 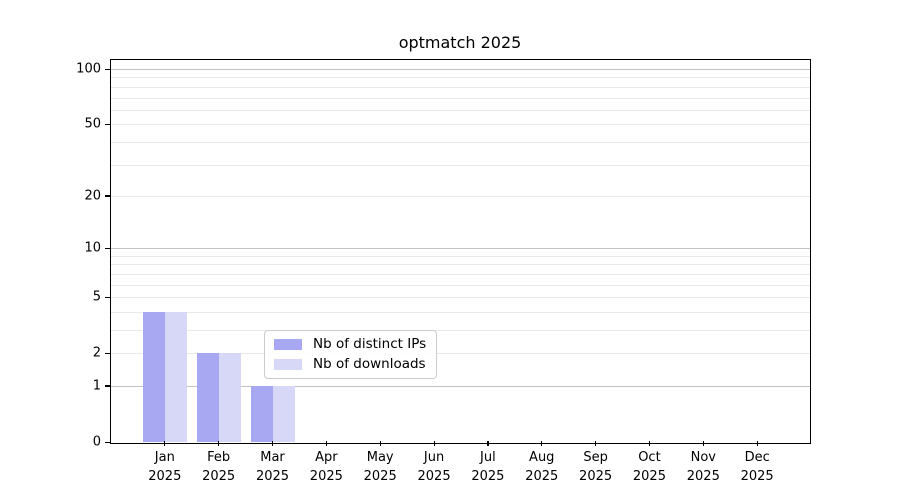 What do you see at coordinates (96, 442) in the screenshot?
I see `y-axis-tick-label: 0` at bounding box center [96, 442].